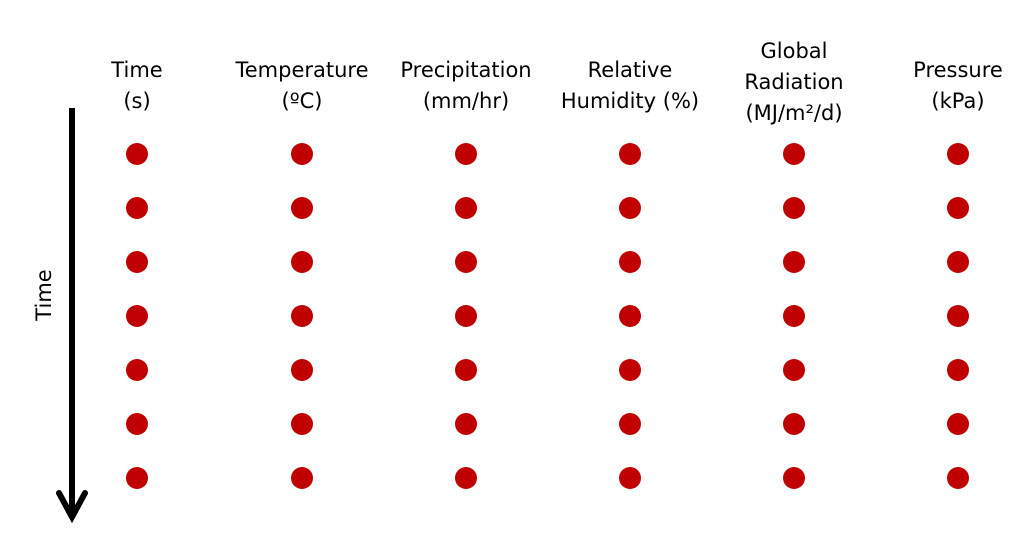  I want to click on time-arrow-head, so click(72, 507).